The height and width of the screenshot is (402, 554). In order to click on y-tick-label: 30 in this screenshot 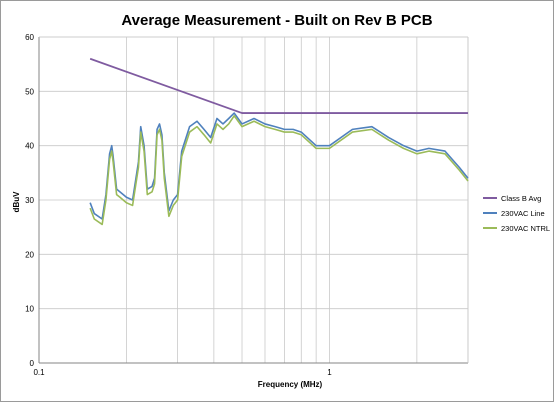, I will do `click(29, 200)`.